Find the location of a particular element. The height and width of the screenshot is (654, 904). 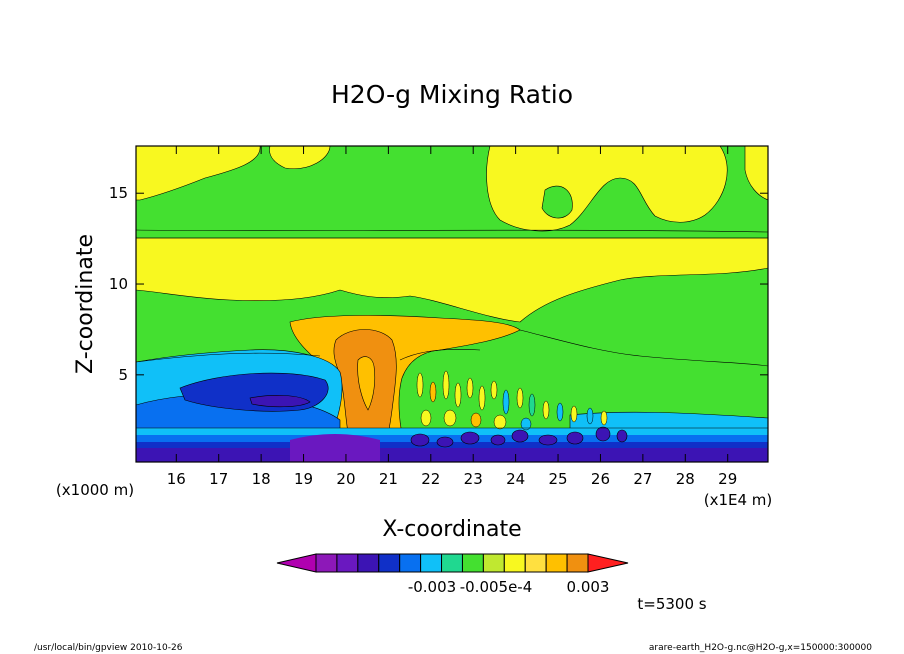

x-tick-label: 26 is located at coordinates (600, 479).